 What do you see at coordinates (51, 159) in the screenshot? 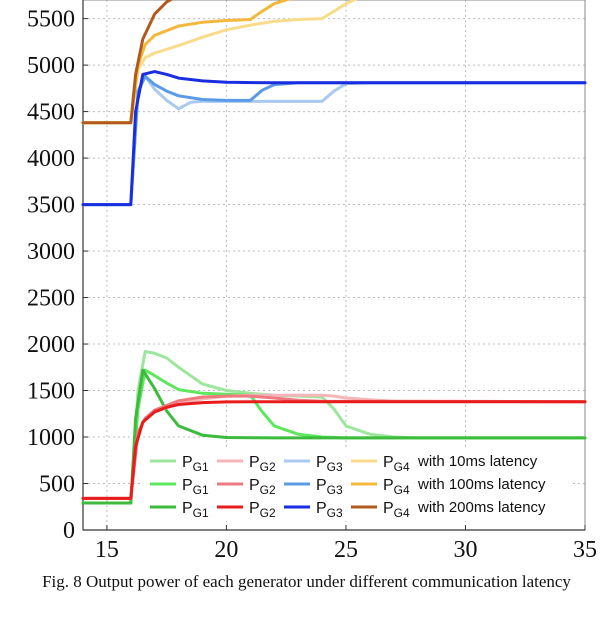
I see `y-tick-label: 4000` at bounding box center [51, 159].